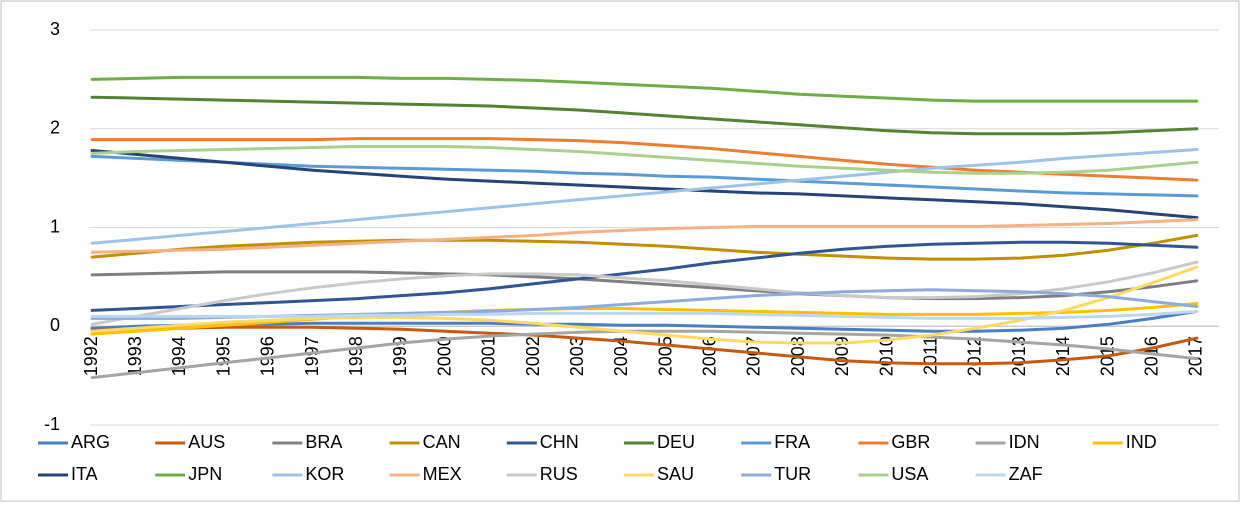  What do you see at coordinates (55, 226) in the screenshot?
I see `y-tick-label: 1` at bounding box center [55, 226].